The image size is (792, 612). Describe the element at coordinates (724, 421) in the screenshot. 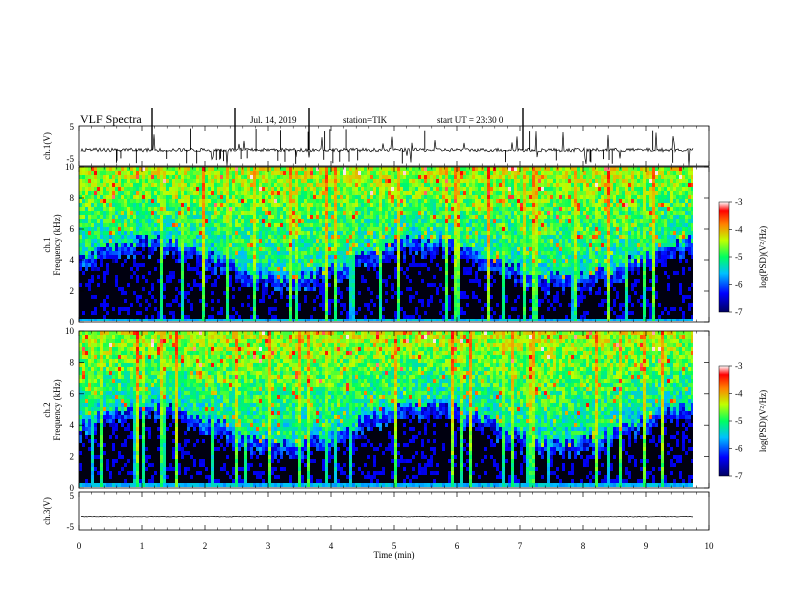

I see `ch2-colorbar-gradient` at that location.